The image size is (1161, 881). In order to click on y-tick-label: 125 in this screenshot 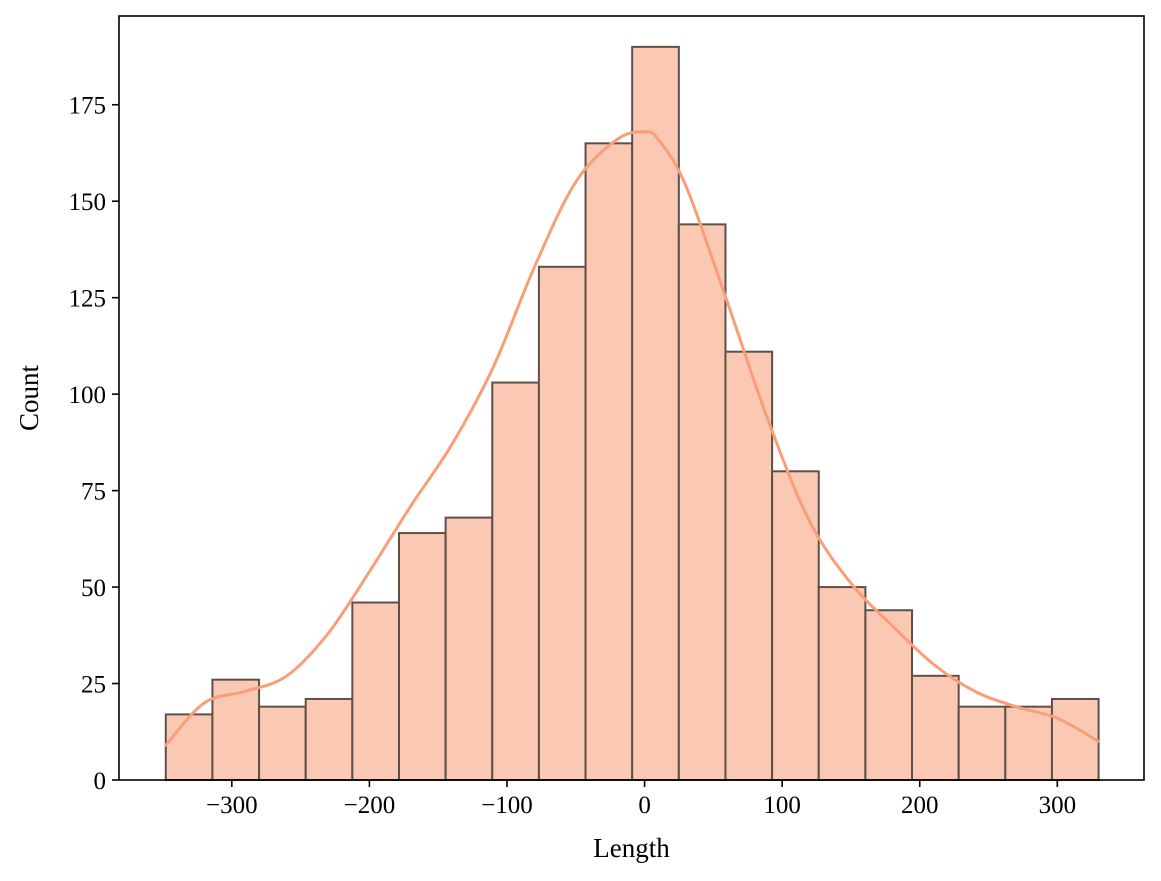, I will do `click(88, 299)`.